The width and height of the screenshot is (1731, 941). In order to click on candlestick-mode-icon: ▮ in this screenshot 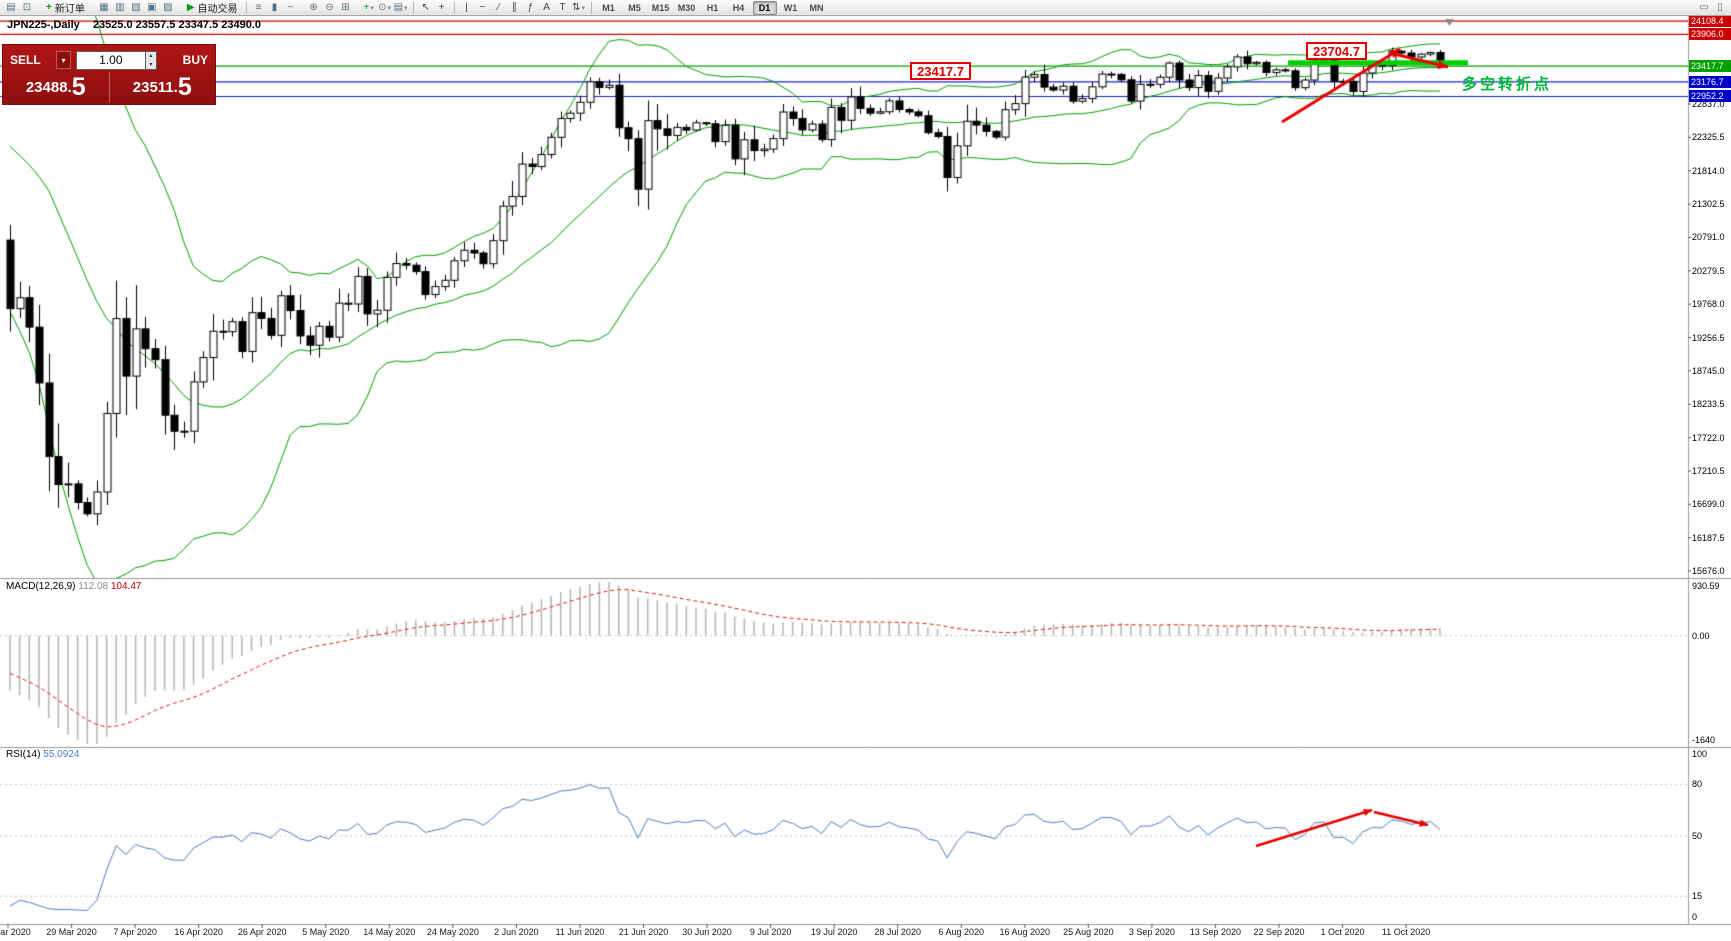, I will do `click(274, 7)`.